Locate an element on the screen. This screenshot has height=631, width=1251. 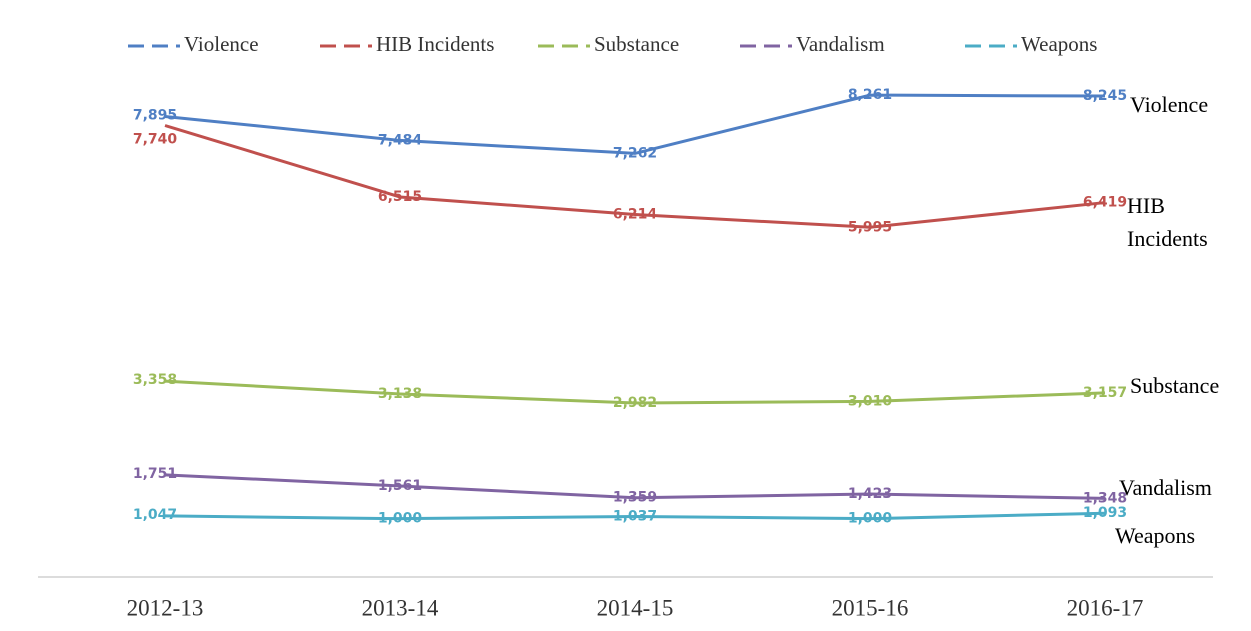
x-tick-label: 2016-17 is located at coordinates (1105, 607).